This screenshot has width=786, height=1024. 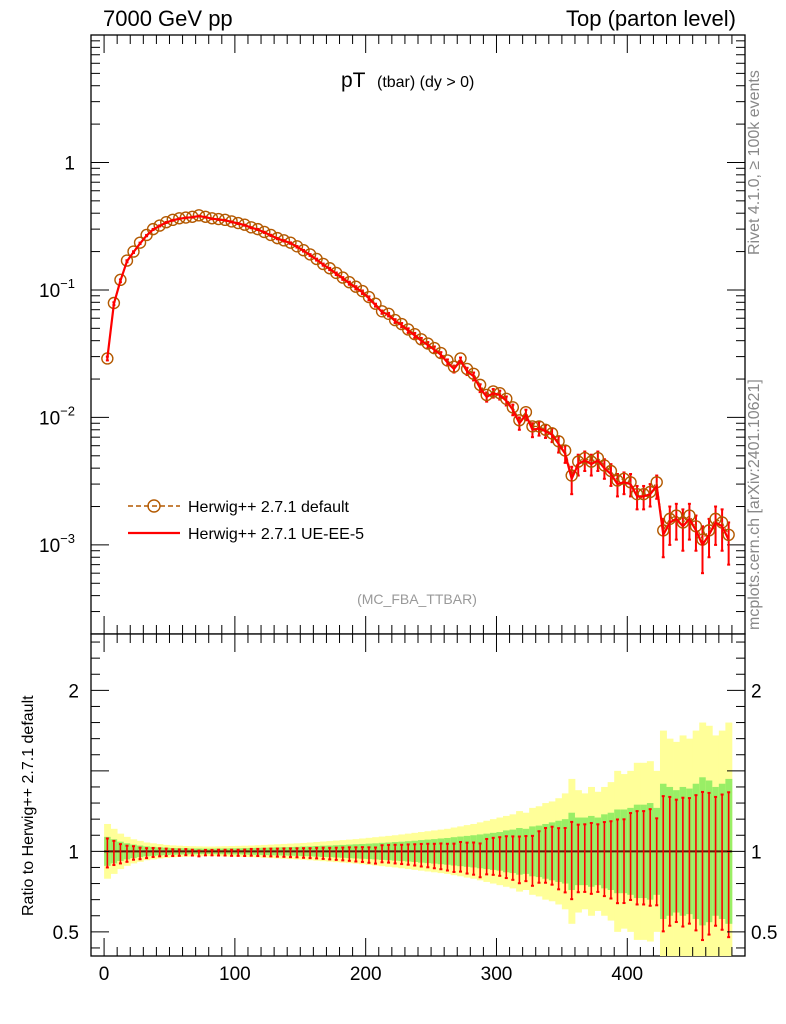 I want to click on ratio-y-axis-label: Ratio to Herwig++ 2.7.1 default, so click(x=28, y=805).